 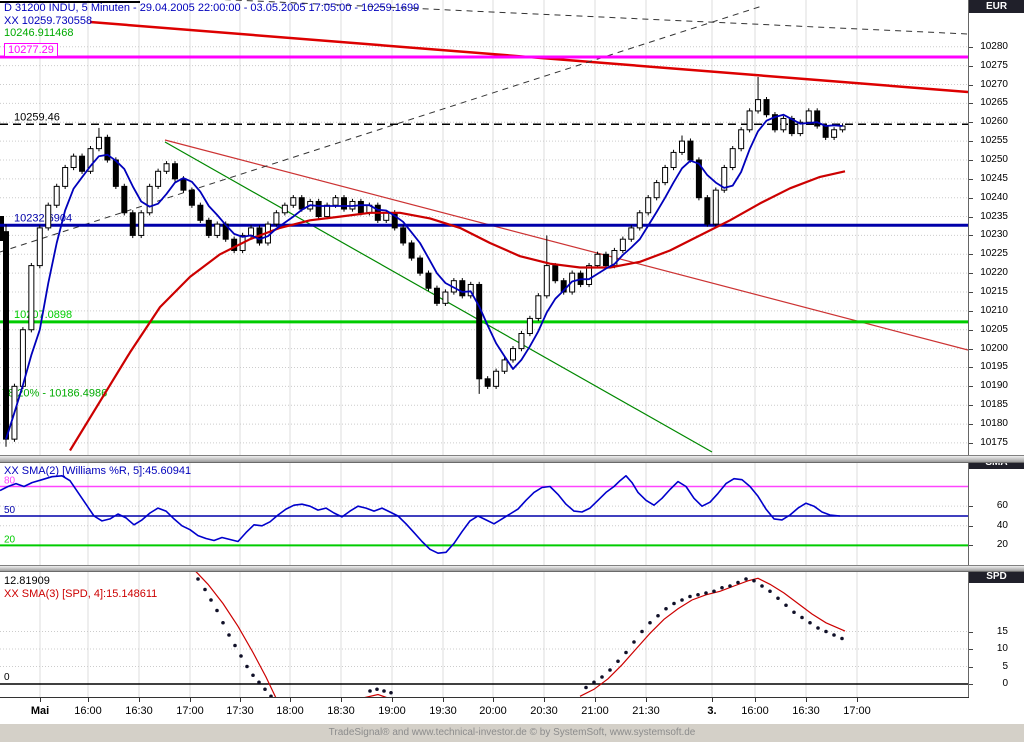 I want to click on price-tick-label: 10215, so click(x=994, y=291).